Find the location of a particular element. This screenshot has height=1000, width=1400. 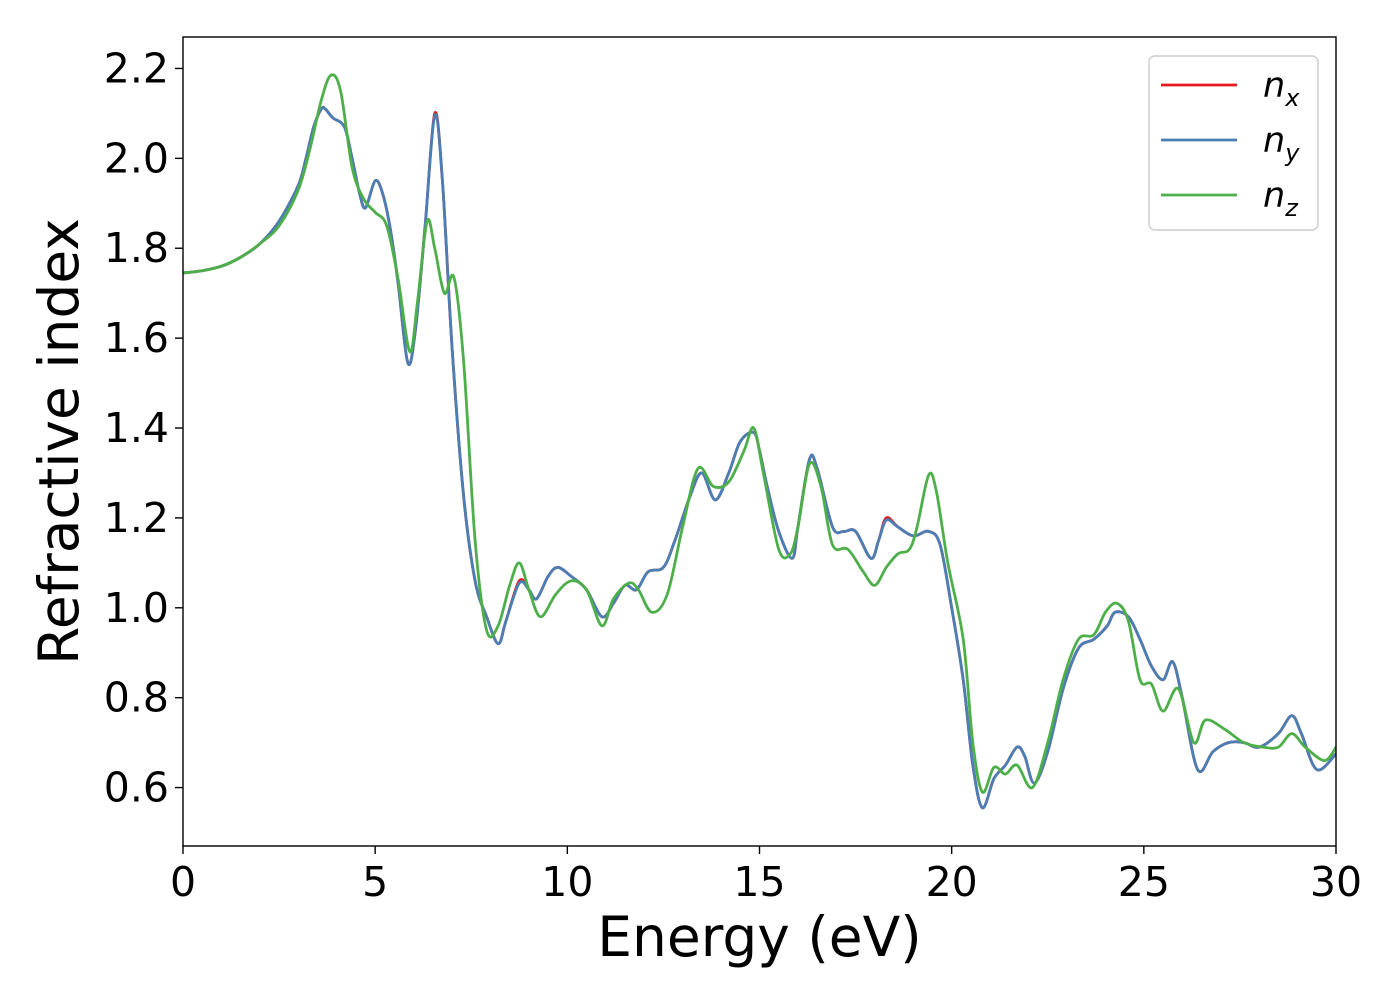

y-tick-label: 1.8 is located at coordinates (136, 248).